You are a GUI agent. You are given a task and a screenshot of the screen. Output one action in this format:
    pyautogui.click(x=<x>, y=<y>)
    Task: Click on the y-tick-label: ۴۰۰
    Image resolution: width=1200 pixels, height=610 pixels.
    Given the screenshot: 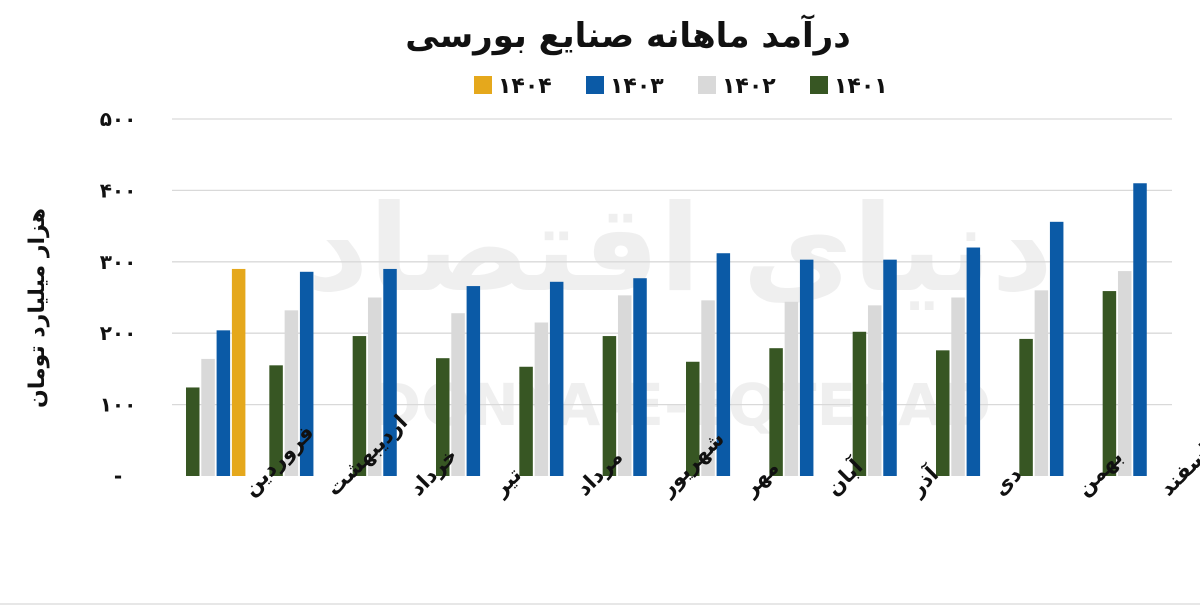 What is the action you would take?
    pyautogui.click(x=118, y=190)
    